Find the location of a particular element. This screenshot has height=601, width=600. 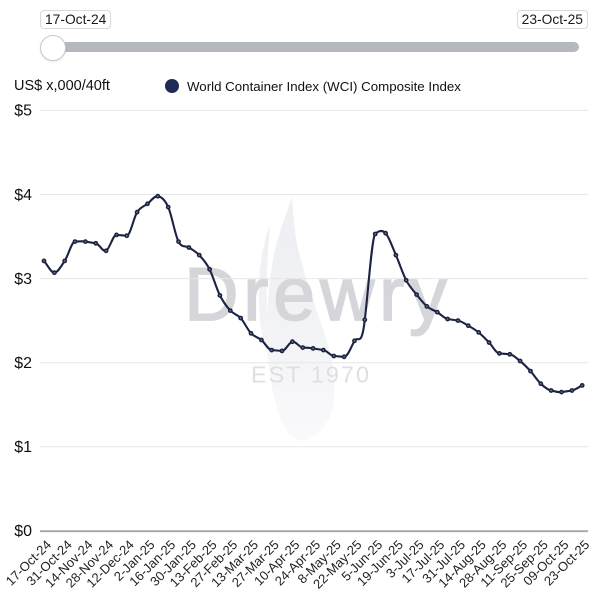

svg-text: $3 is located at coordinates (23, 279).